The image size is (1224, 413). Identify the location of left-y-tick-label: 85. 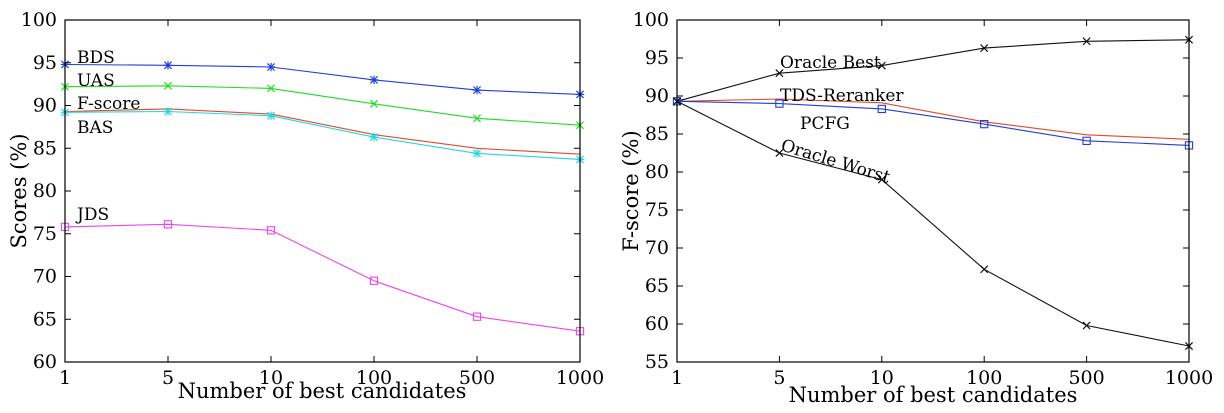
(45, 148).